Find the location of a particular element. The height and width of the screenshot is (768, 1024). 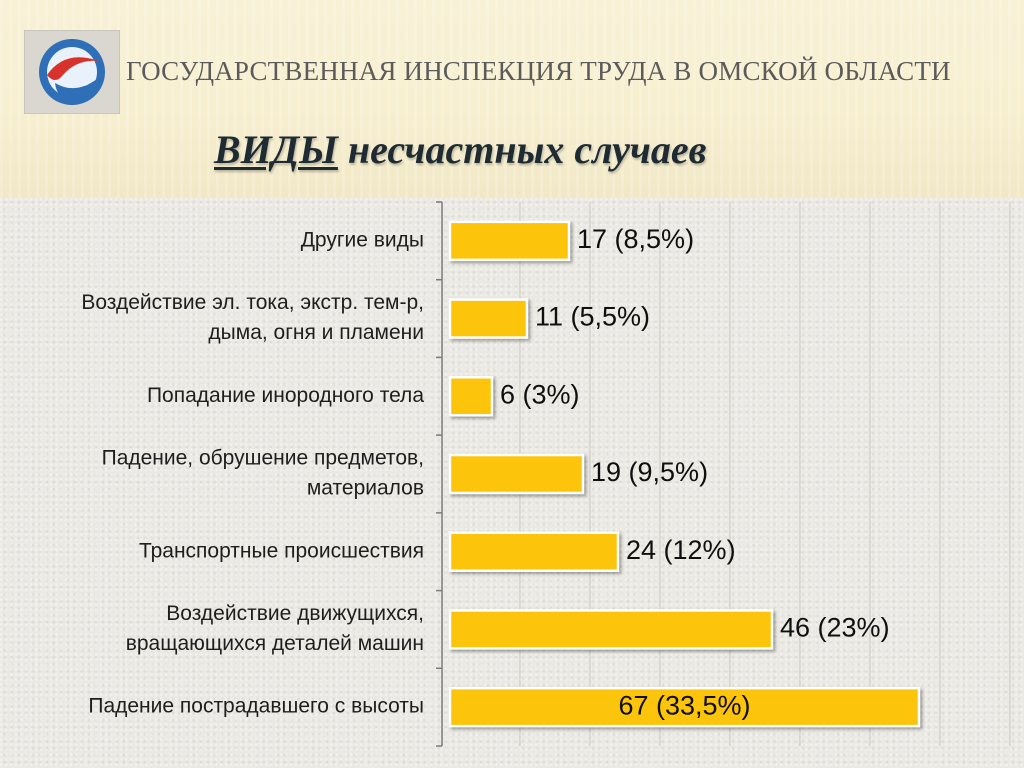

category-label: Падение, обрушение предметов, is located at coordinates (263, 458).